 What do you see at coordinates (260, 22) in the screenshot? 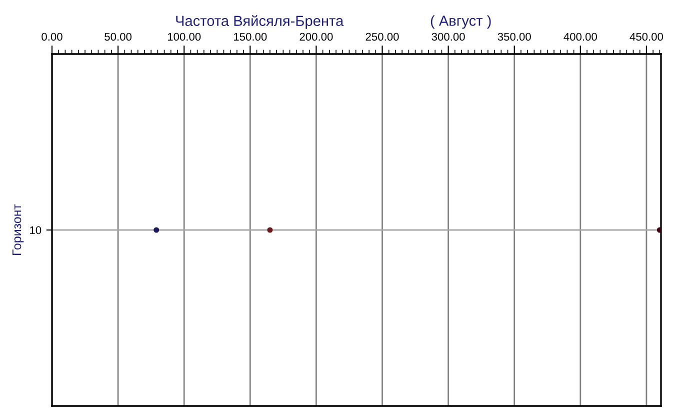
I see `chart-title: Частота Вяйсяля-Брента` at bounding box center [260, 22].